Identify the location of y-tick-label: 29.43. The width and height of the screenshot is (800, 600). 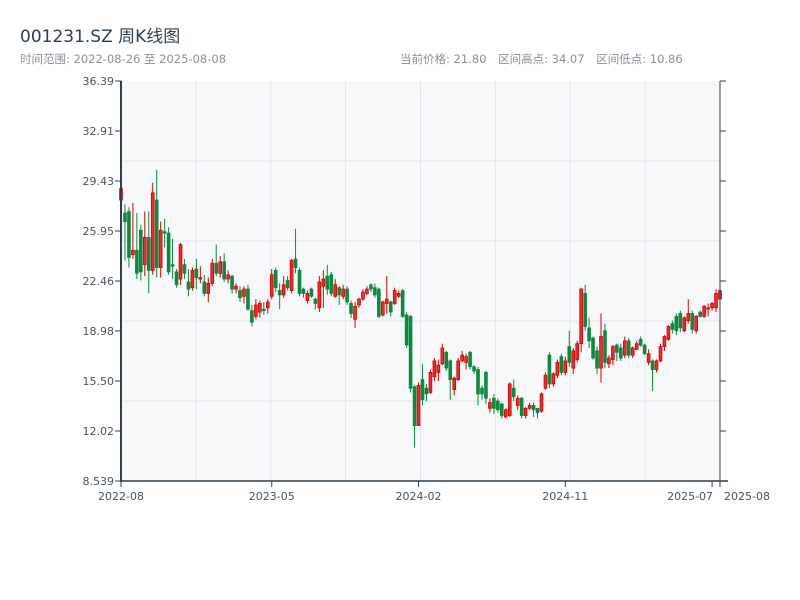
(99, 181).